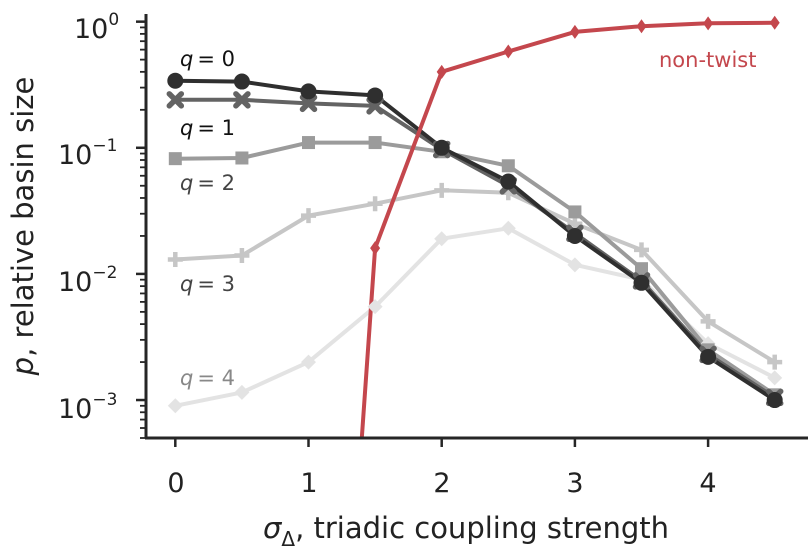  What do you see at coordinates (207, 59) in the screenshot?
I see `series-label-q0: q = 0` at bounding box center [207, 59].